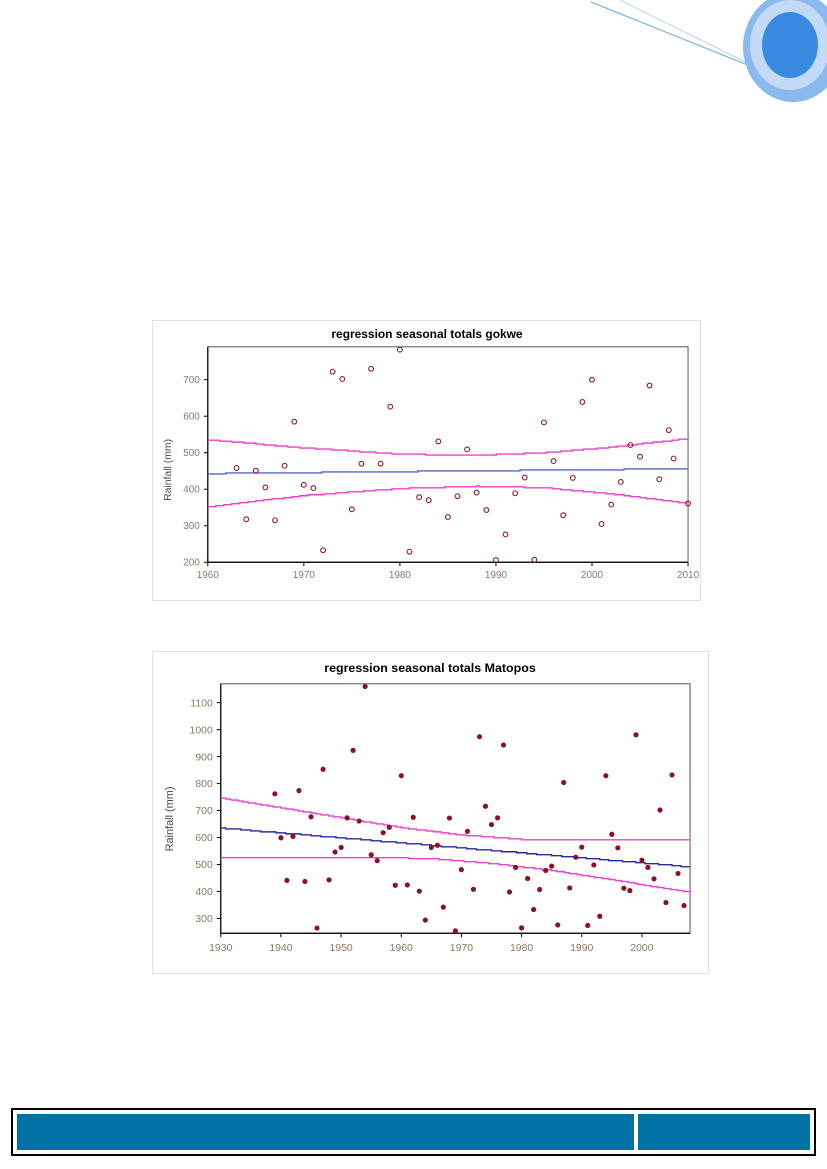 The image size is (827, 1169). I want to click on regression-lines-matopos, so click(455, 845).